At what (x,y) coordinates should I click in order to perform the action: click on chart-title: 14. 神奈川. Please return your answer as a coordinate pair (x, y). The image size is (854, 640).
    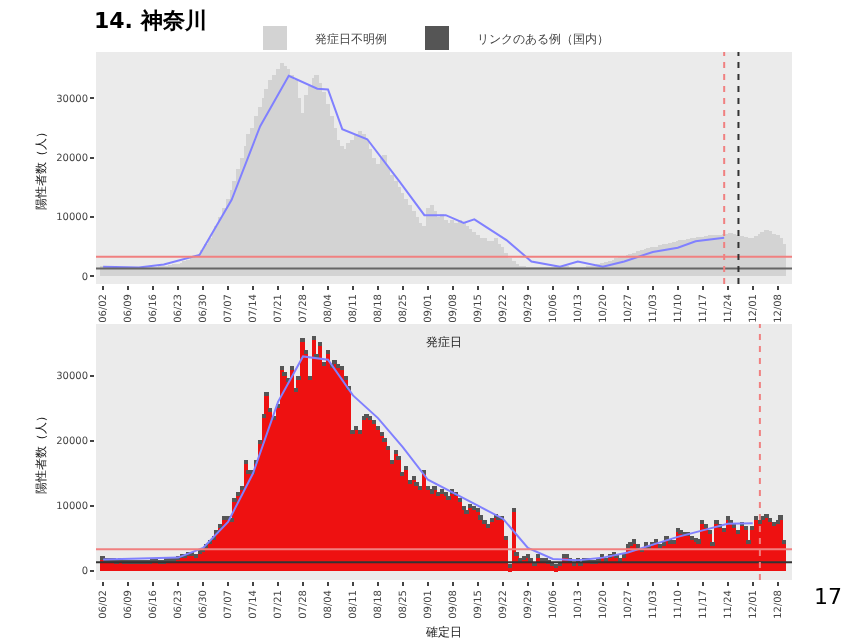
    Looking at the image, I should click on (150, 21).